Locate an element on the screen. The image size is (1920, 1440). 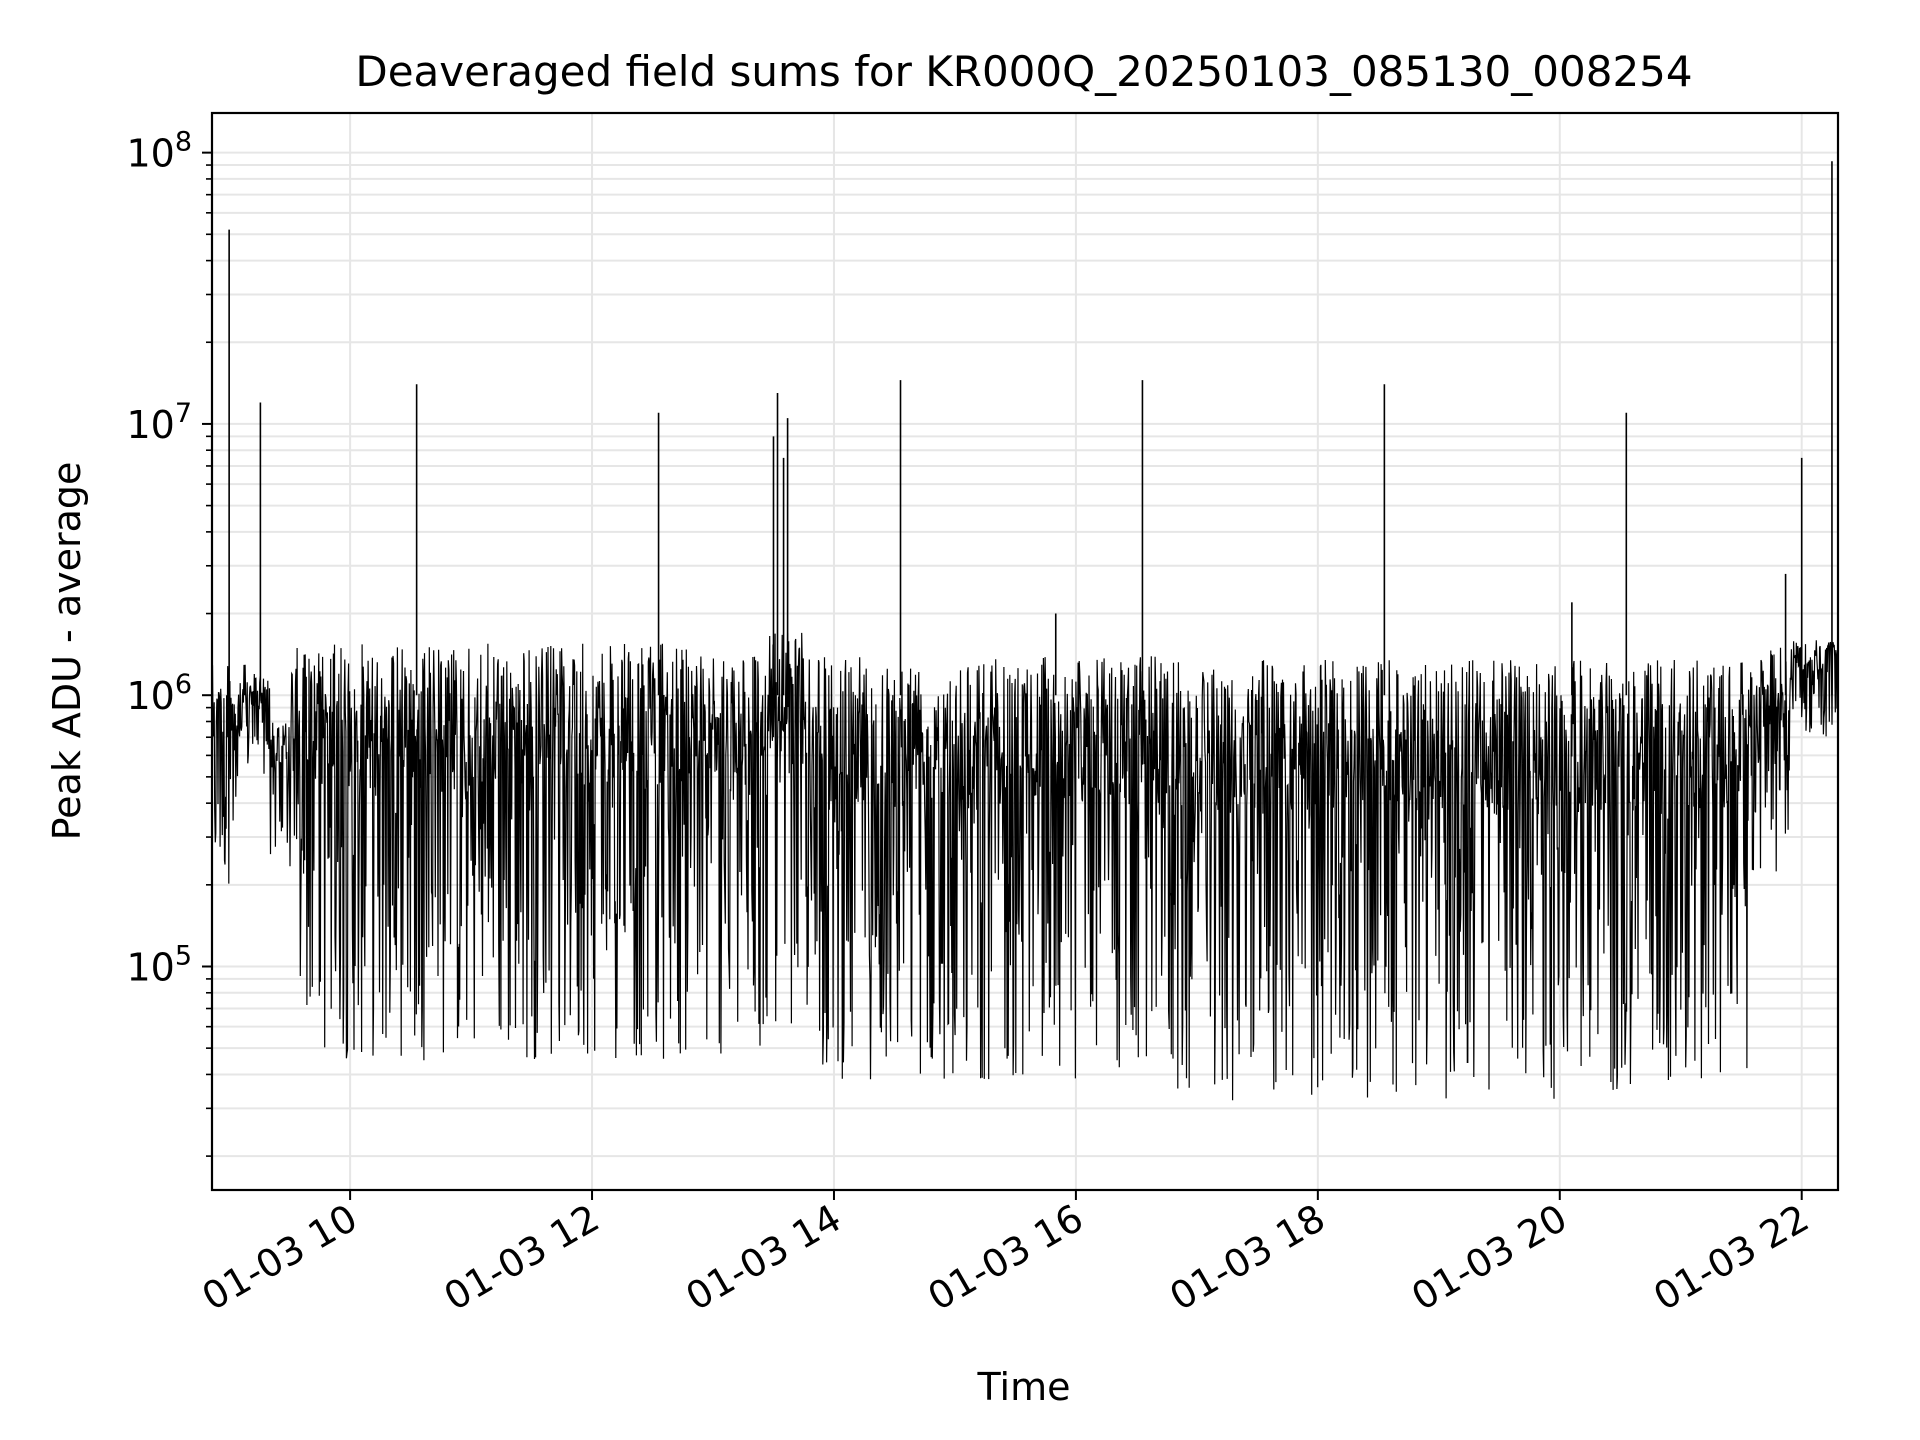
y-tick-label: 105 is located at coordinates (159, 964).